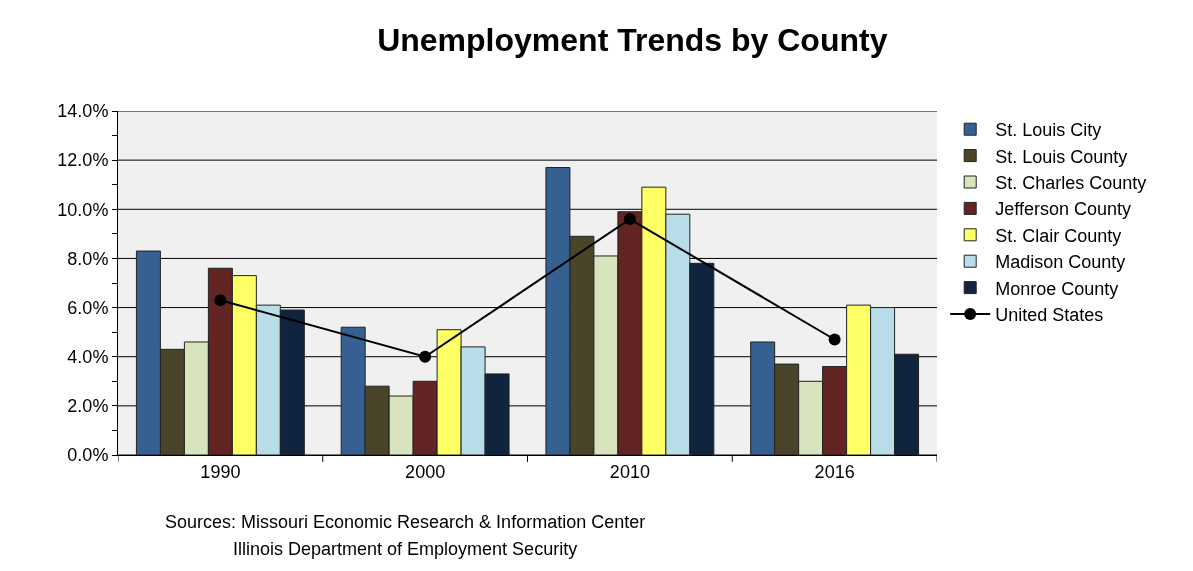  Describe the element at coordinates (405, 522) in the screenshot. I see `source-note: Sources: Missouri Economic Research & Information Center` at that location.